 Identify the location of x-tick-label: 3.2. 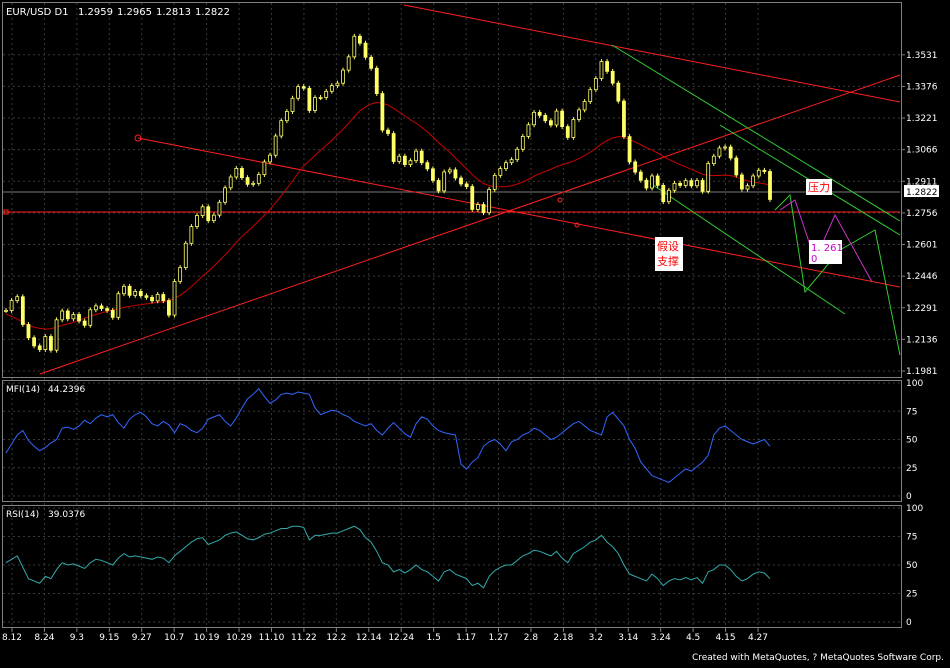
(596, 638).